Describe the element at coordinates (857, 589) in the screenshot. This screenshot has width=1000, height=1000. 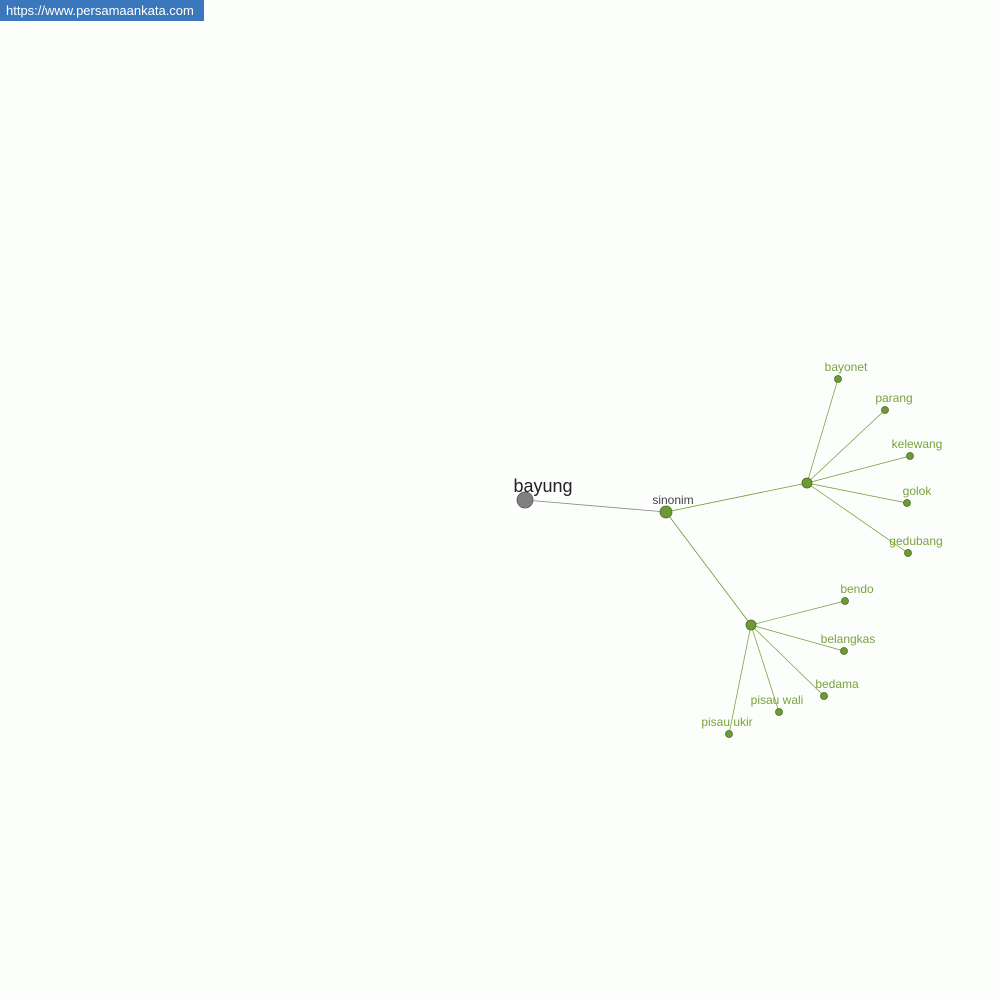
I see `leaf-label: bendo` at that location.